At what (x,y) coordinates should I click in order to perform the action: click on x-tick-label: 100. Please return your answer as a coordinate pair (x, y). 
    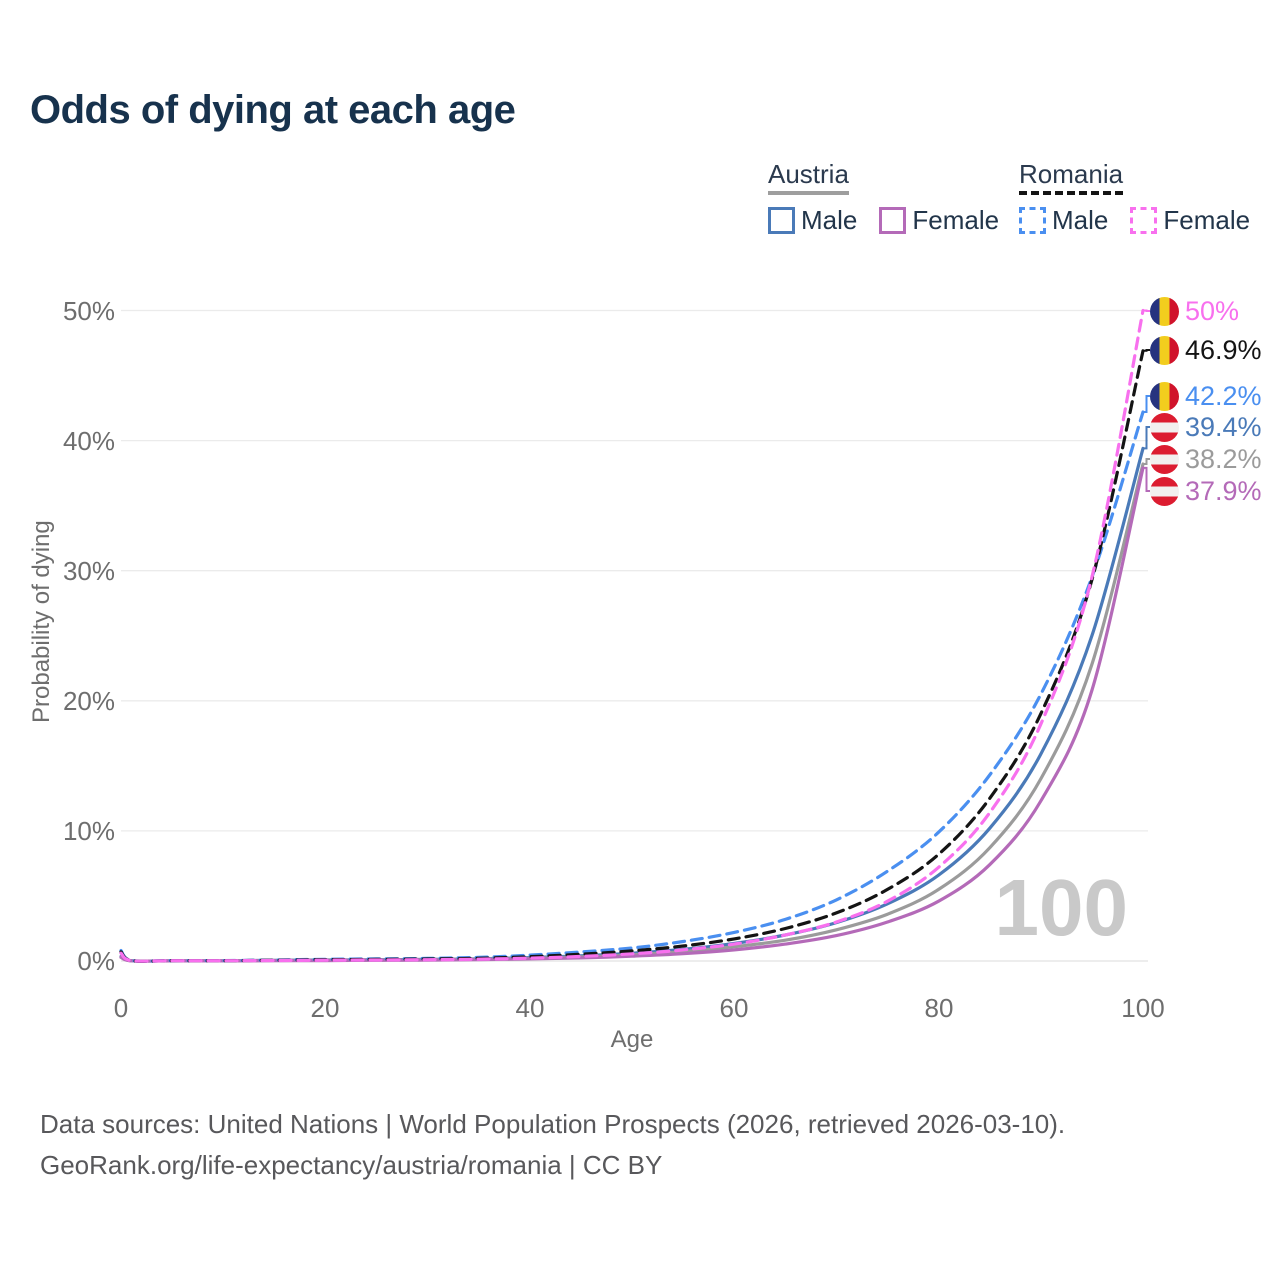
    Looking at the image, I should click on (1143, 1008).